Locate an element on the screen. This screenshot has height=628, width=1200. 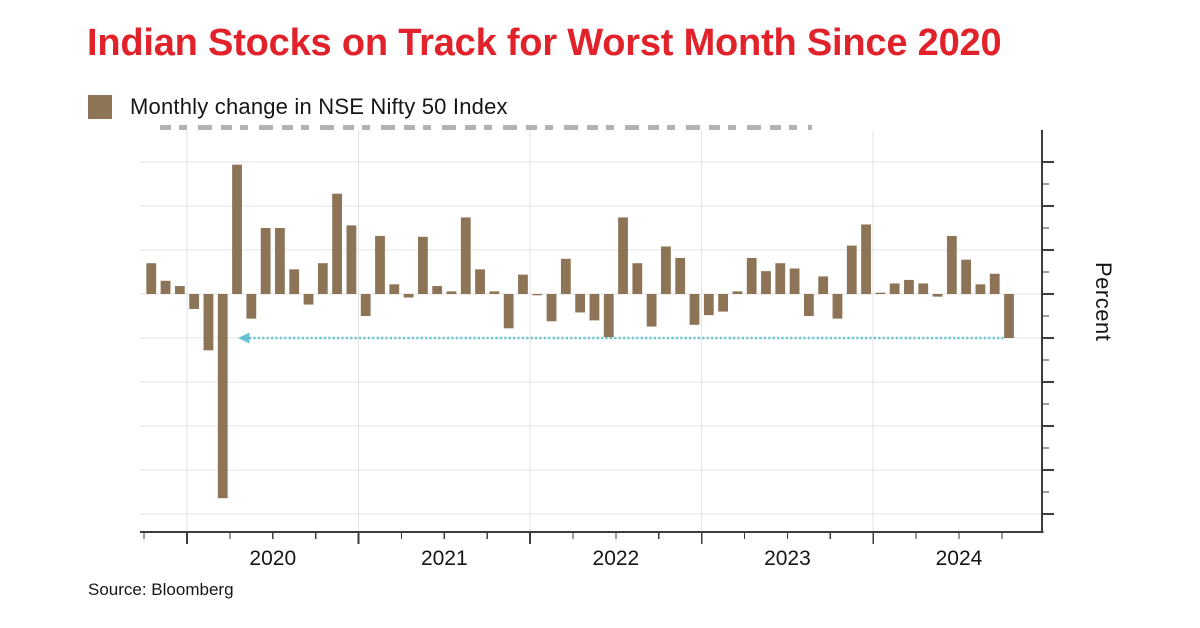
x-tick-label: 2022 is located at coordinates (616, 558).